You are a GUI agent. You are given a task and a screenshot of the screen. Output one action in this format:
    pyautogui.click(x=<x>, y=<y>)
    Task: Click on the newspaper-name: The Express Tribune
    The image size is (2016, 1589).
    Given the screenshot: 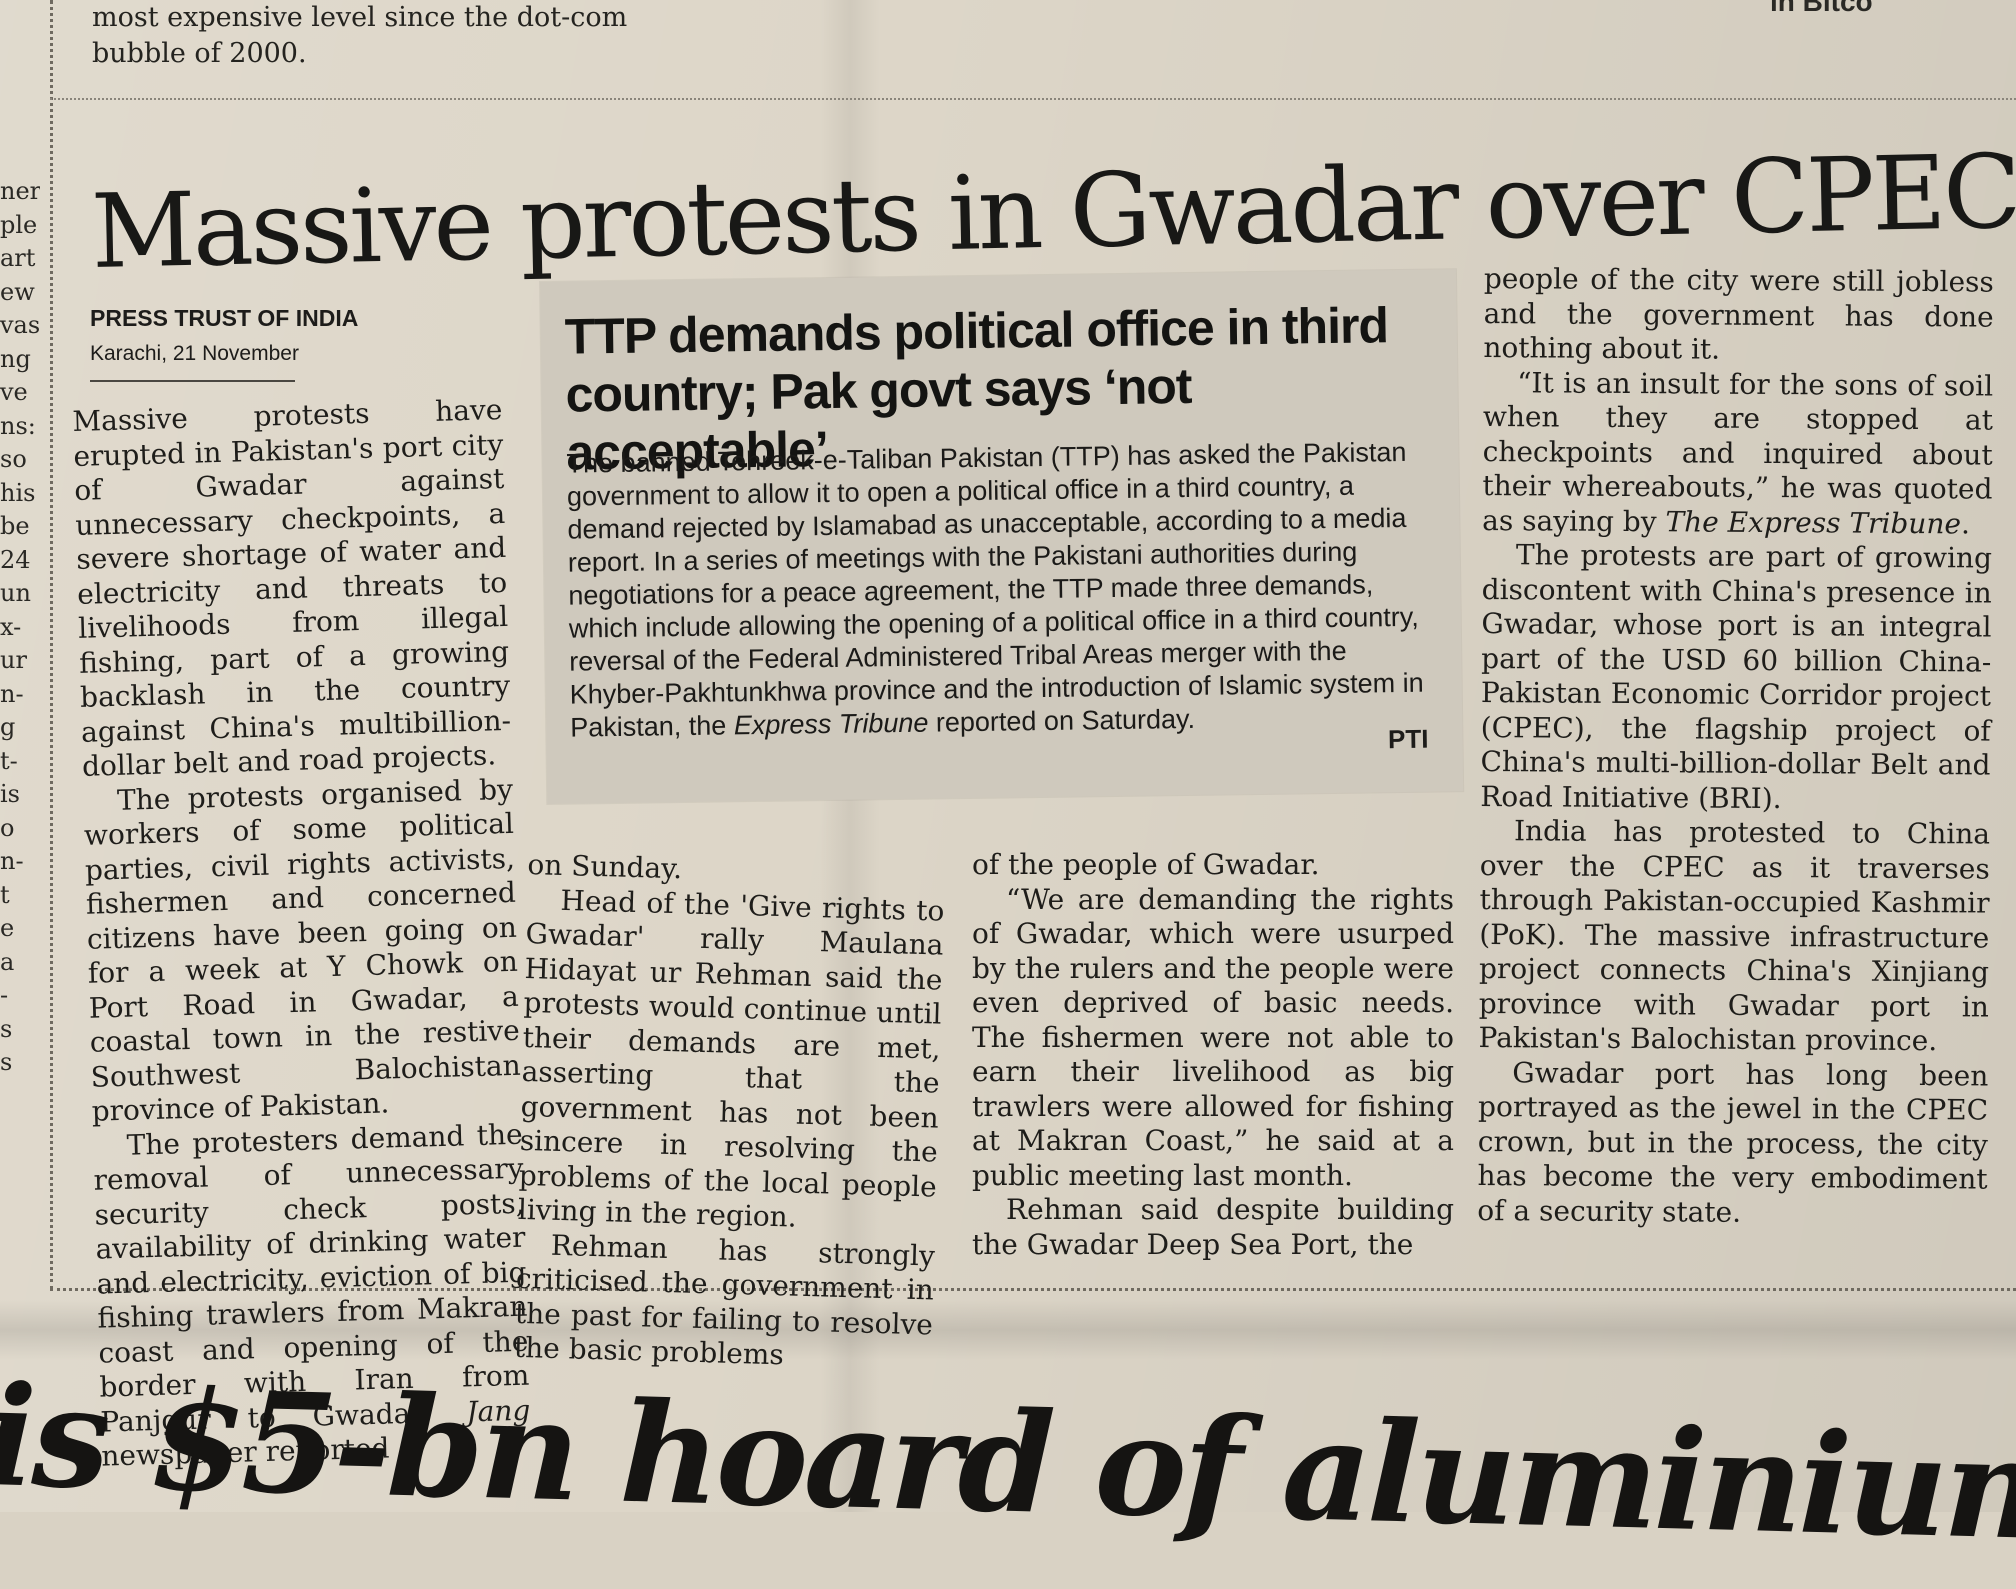 What is the action you would take?
    pyautogui.click(x=1813, y=522)
    